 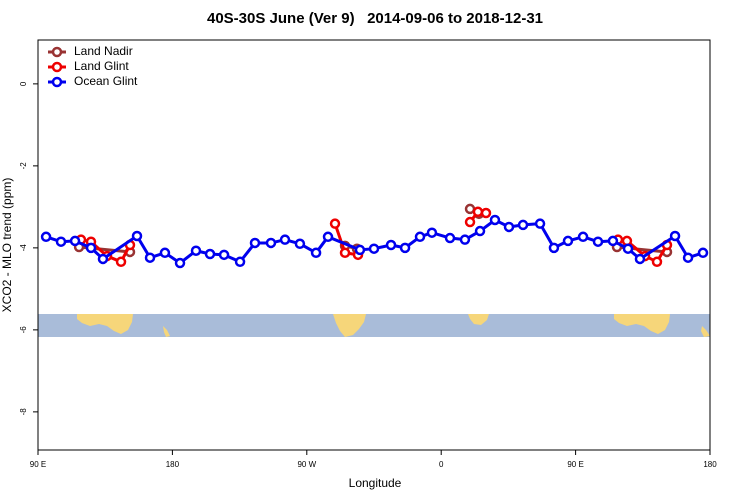 What do you see at coordinates (374, 325) in the screenshot?
I see `map-strip` at bounding box center [374, 325].